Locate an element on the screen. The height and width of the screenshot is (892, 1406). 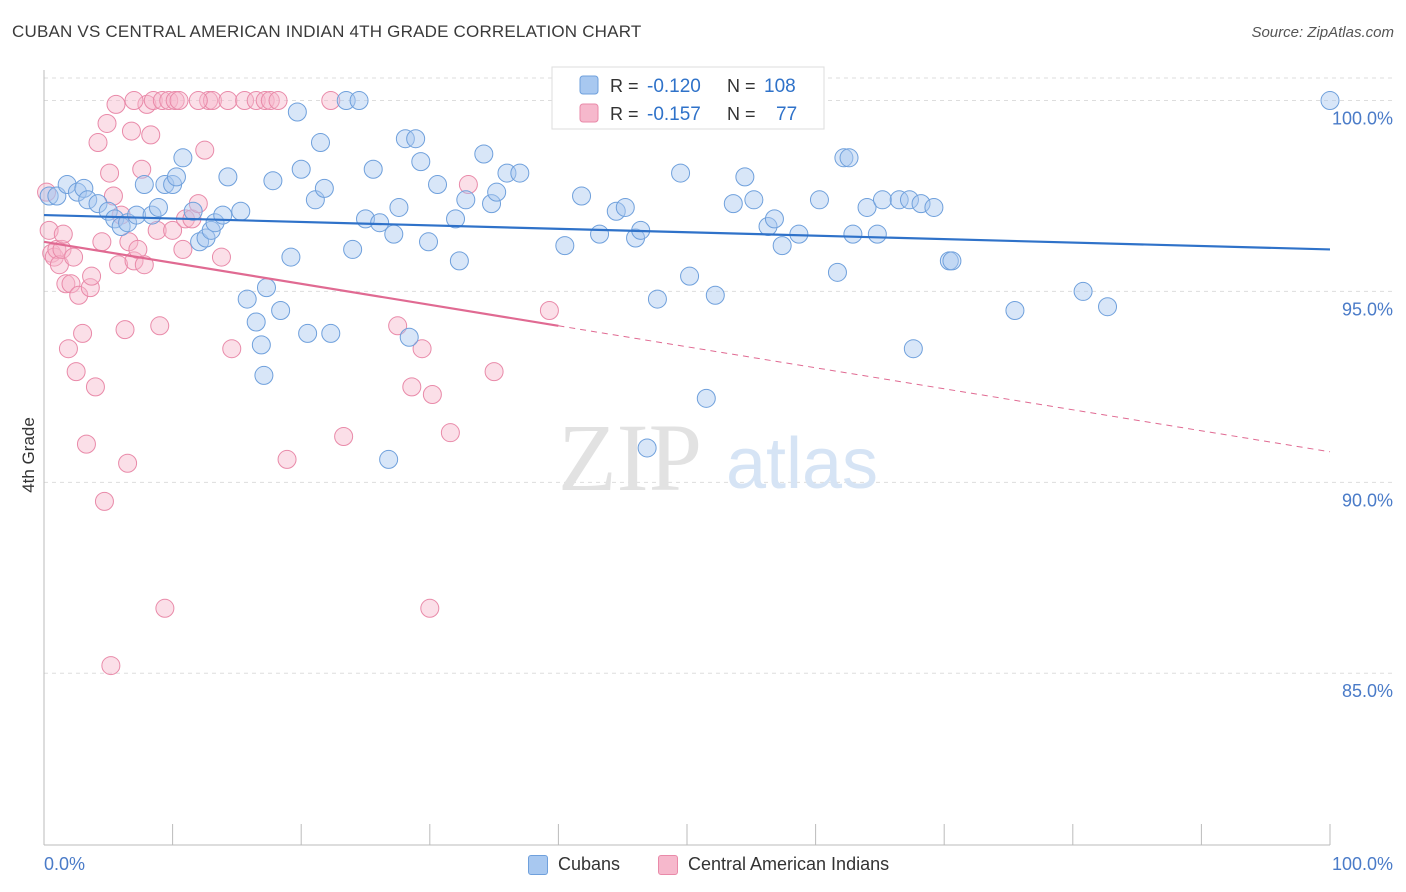
legend-n-value: 108 is located at coordinates (780, 86).